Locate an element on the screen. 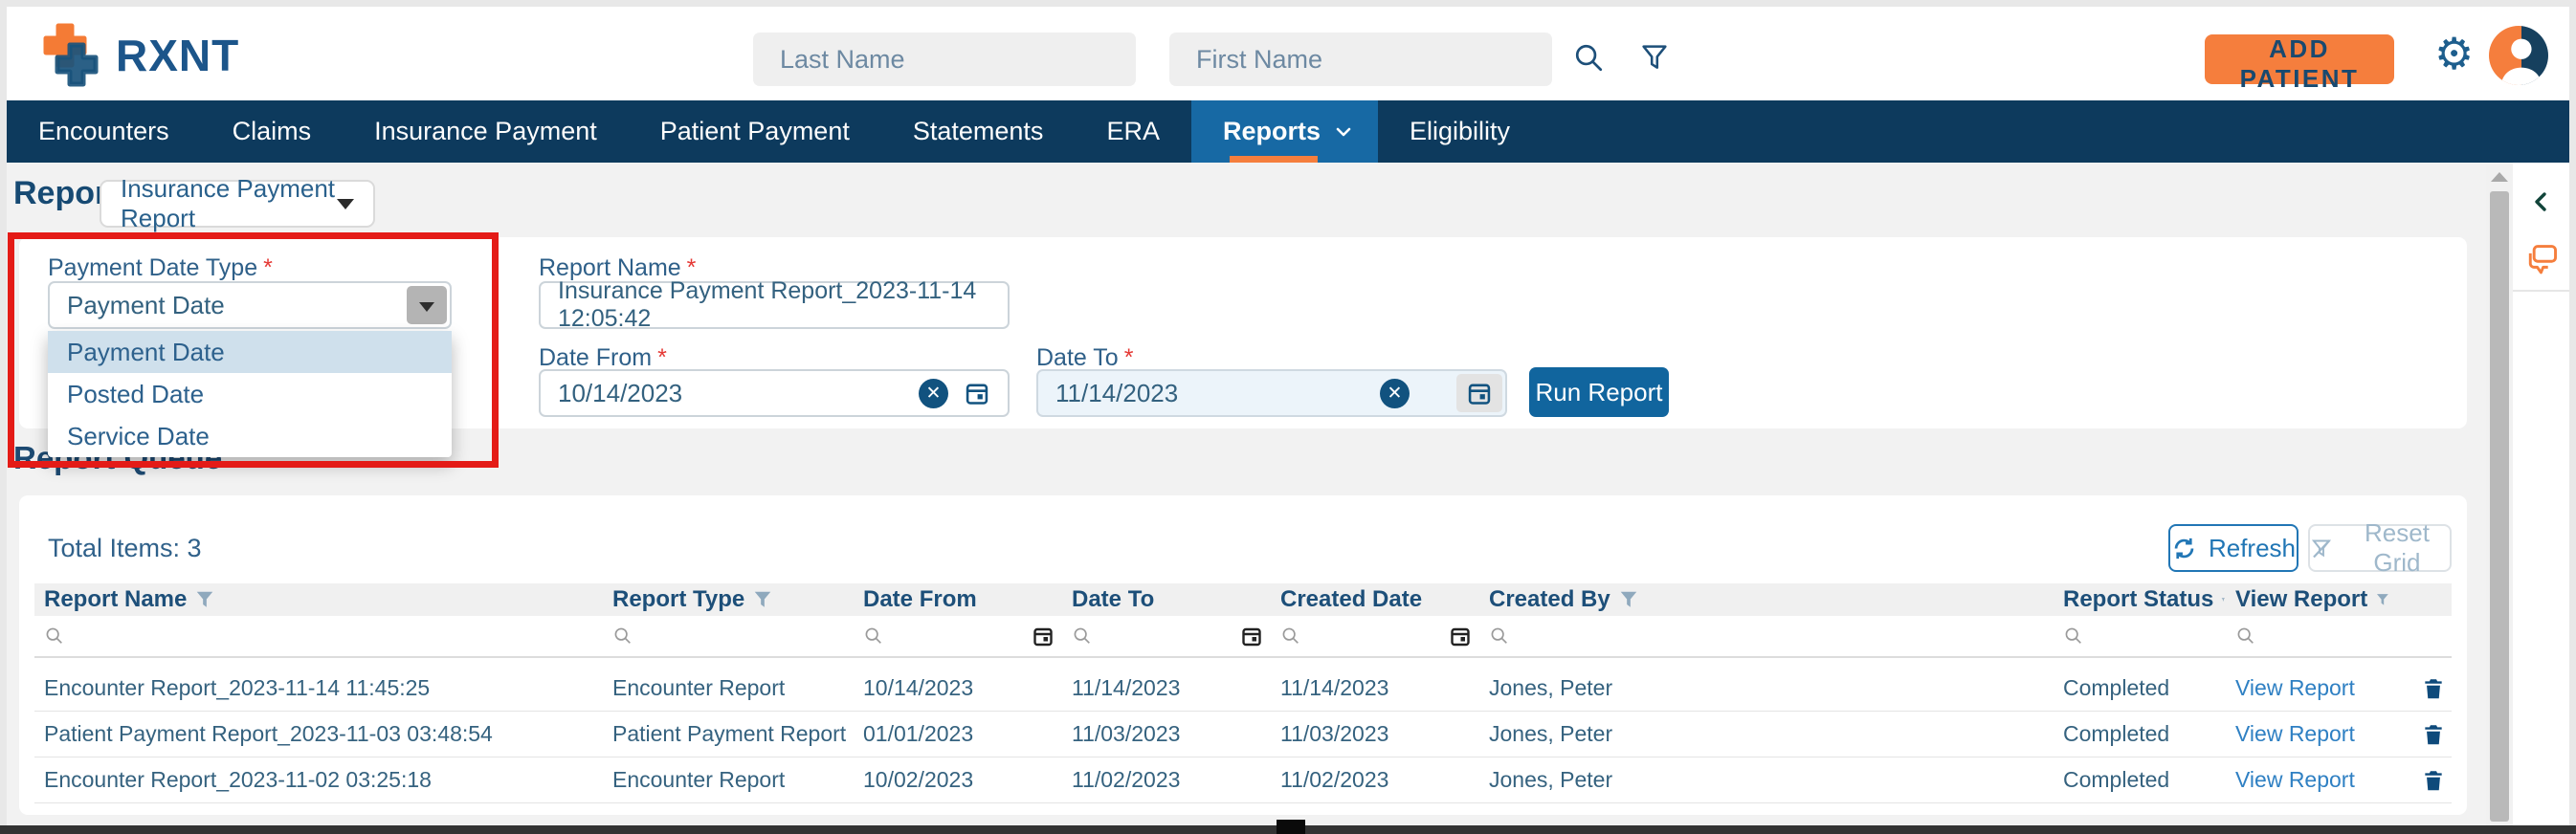 This screenshot has width=2576, height=834. filter-date-to is located at coordinates (1166, 636).